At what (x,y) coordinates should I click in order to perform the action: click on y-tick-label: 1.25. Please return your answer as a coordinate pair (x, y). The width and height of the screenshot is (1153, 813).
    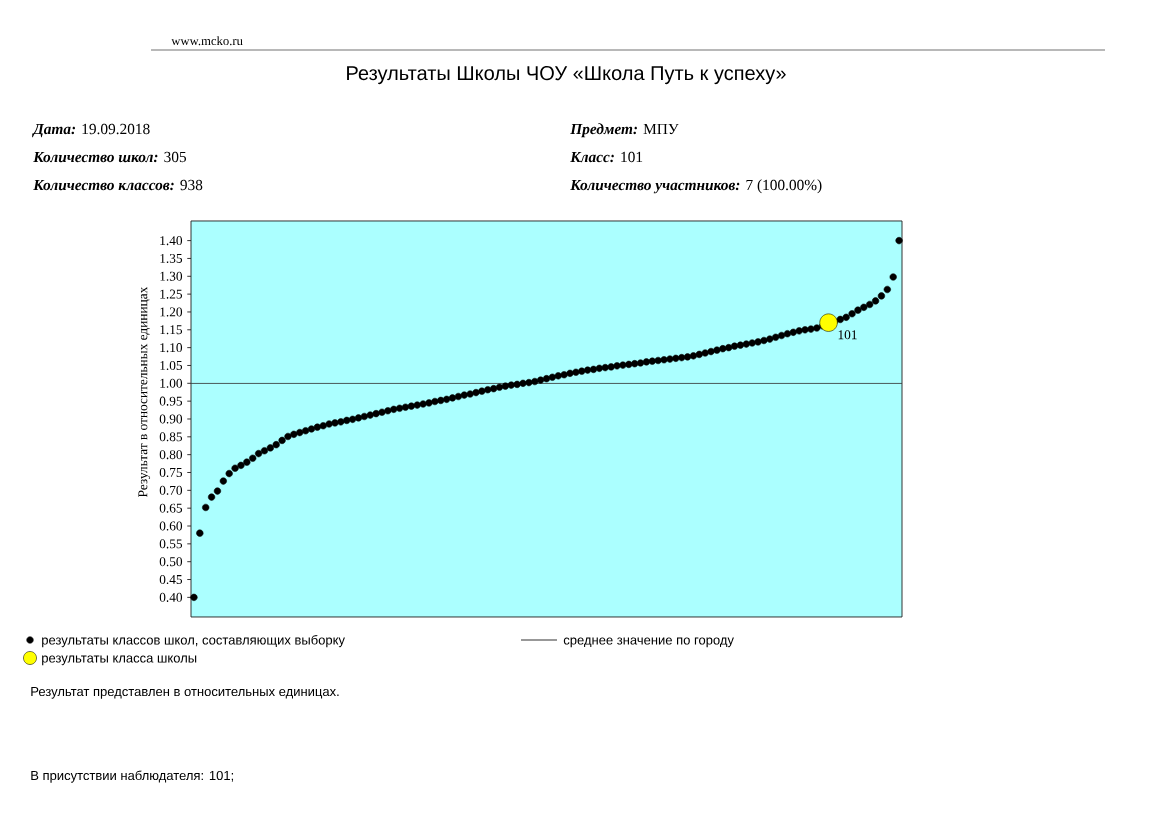
    Looking at the image, I should click on (171, 294).